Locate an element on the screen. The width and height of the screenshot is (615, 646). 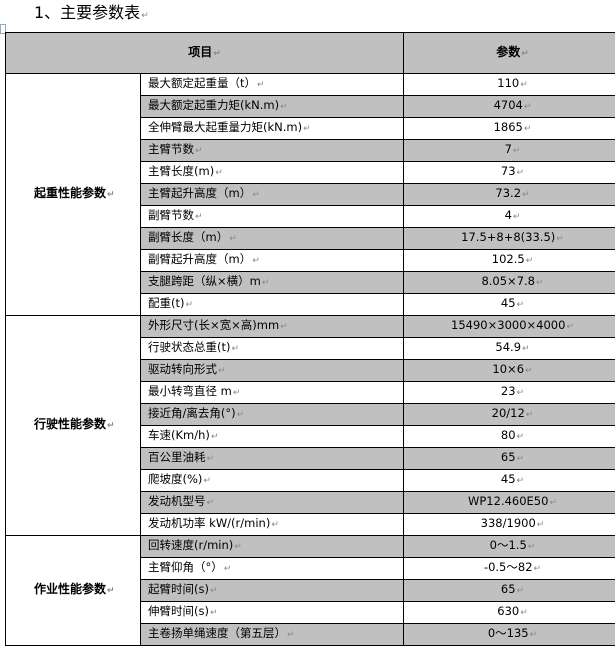
param-name-text: 伸臂时间(s) is located at coordinates (183, 611).